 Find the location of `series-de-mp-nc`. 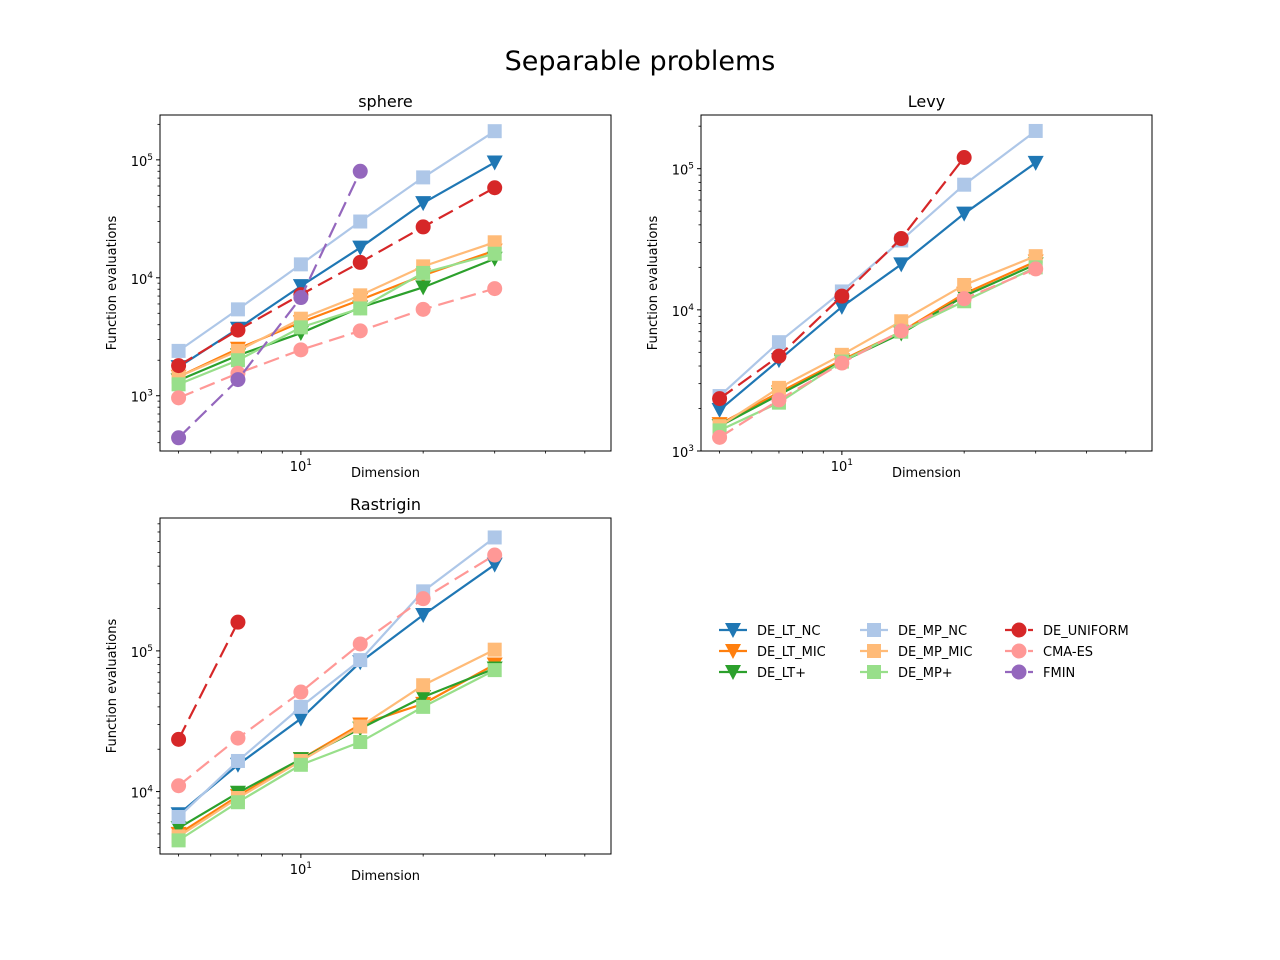

series-de-mp-nc is located at coordinates (336, 677).